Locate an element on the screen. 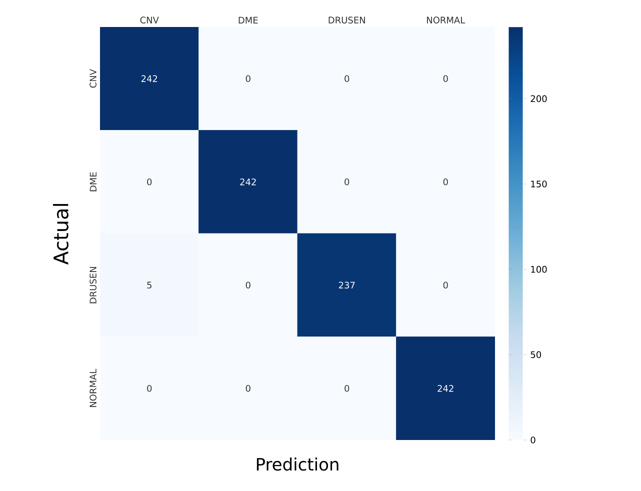  x-axis-title: Prediction is located at coordinates (297, 464).